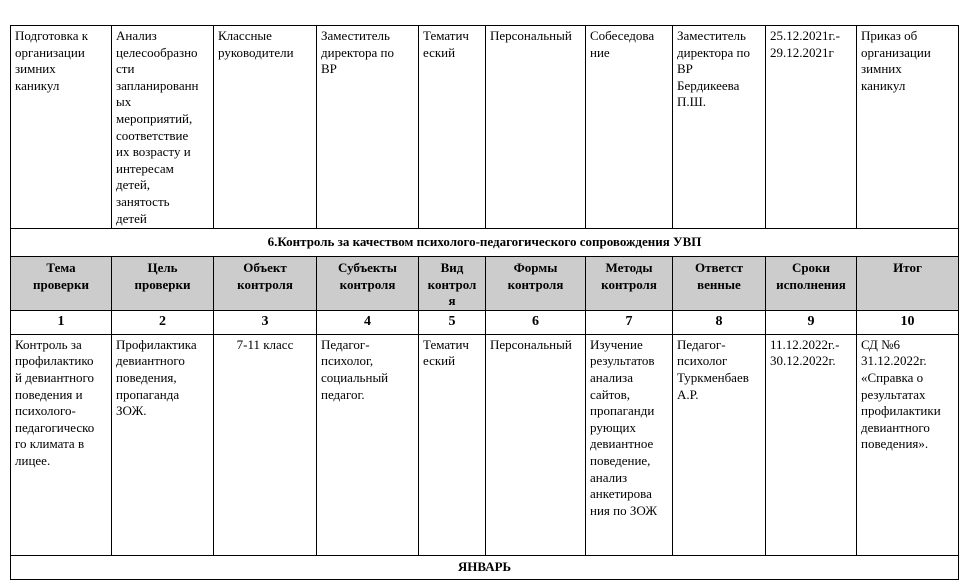 This screenshot has width=965, height=588. Describe the element at coordinates (811, 444) in the screenshot. I see `cell-dates: 11.12.2022г.- 30.12.2022г.` at that location.